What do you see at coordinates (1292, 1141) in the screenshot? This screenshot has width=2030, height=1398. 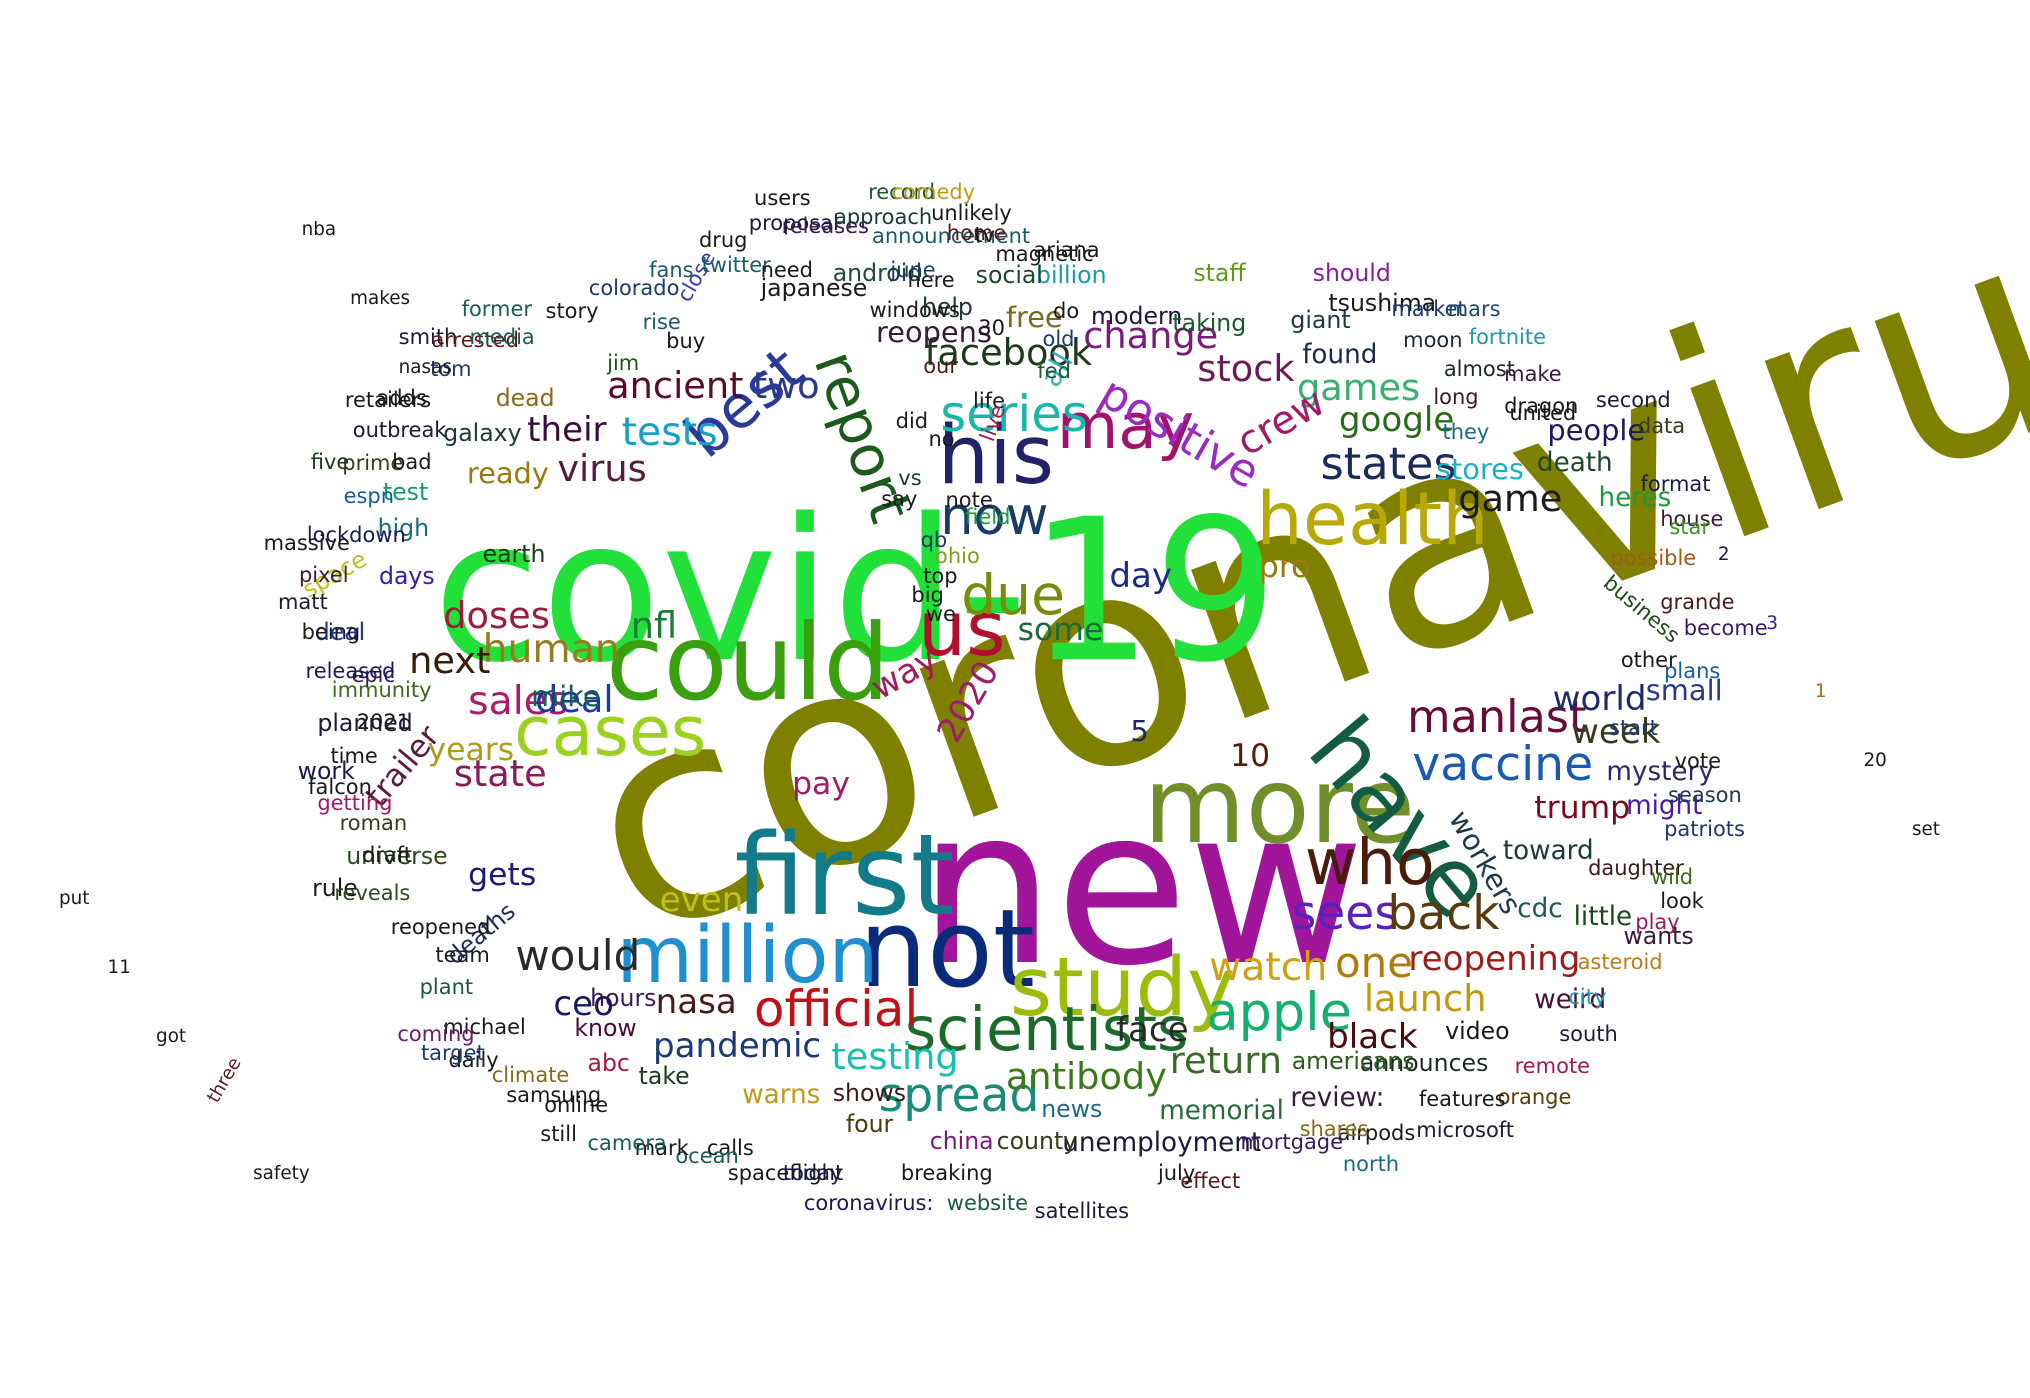 I see `word-mortgage: mortgage` at bounding box center [1292, 1141].